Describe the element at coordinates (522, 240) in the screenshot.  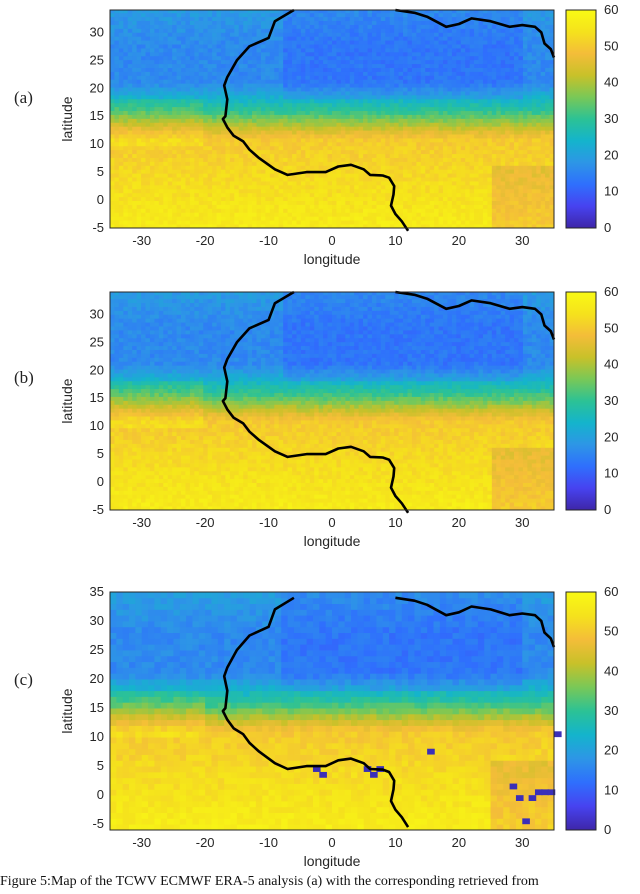
I see `x-tick-label: 30` at that location.